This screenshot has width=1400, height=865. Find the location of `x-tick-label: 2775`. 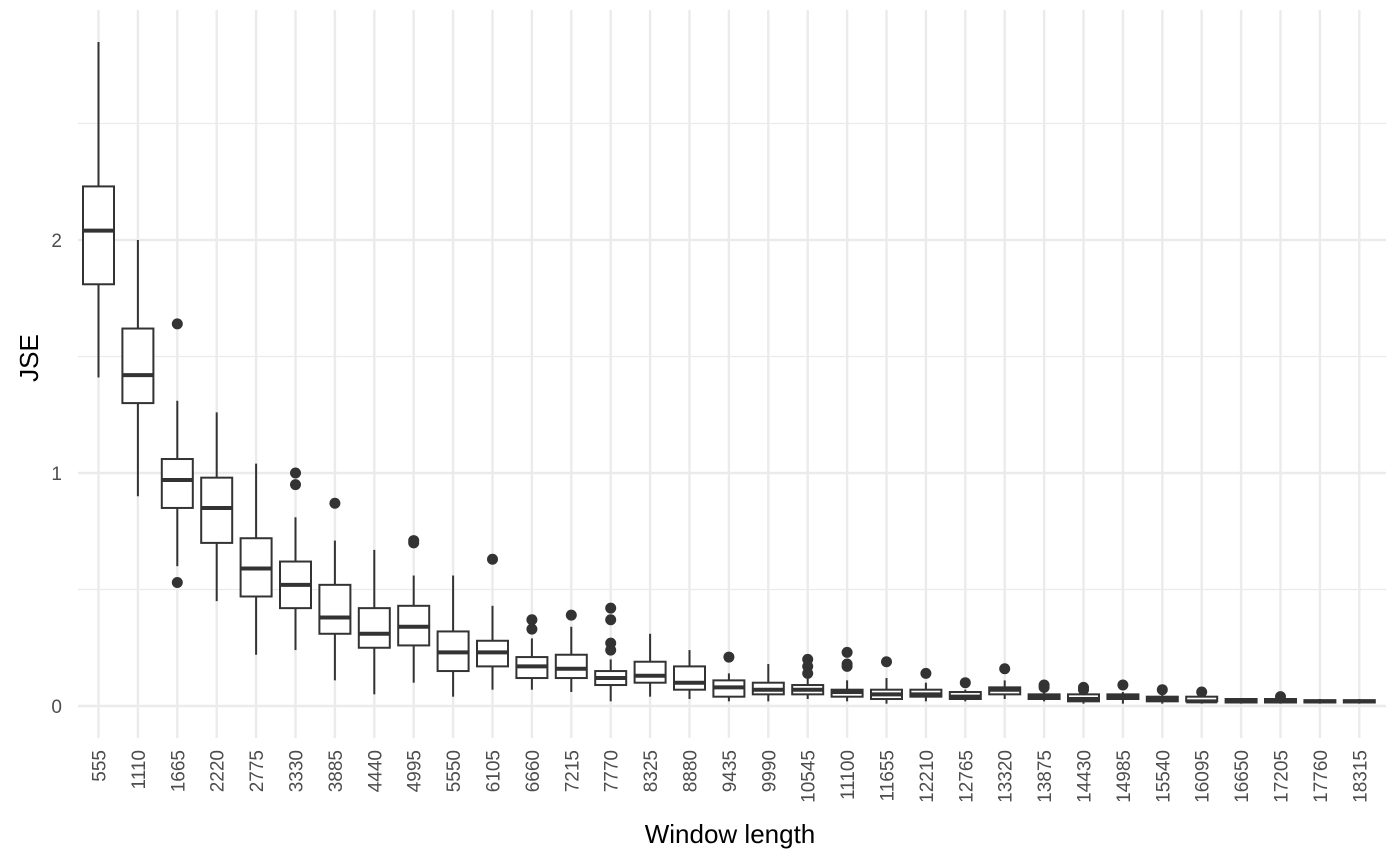

x-tick-label: 2775 is located at coordinates (257, 771).